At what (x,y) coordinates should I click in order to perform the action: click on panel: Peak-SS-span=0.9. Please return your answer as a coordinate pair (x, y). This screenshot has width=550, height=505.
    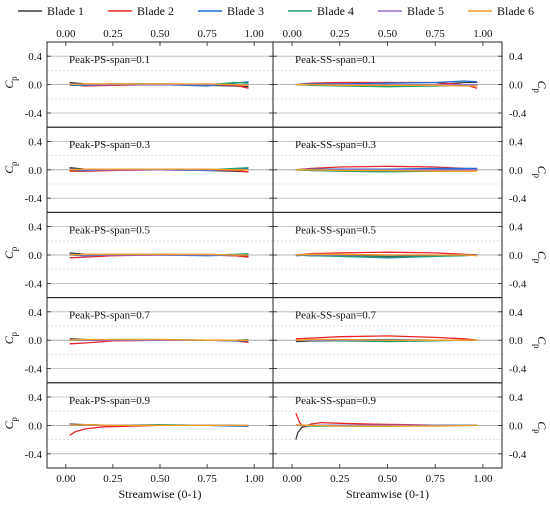
    Looking at the image, I should click on (387, 425).